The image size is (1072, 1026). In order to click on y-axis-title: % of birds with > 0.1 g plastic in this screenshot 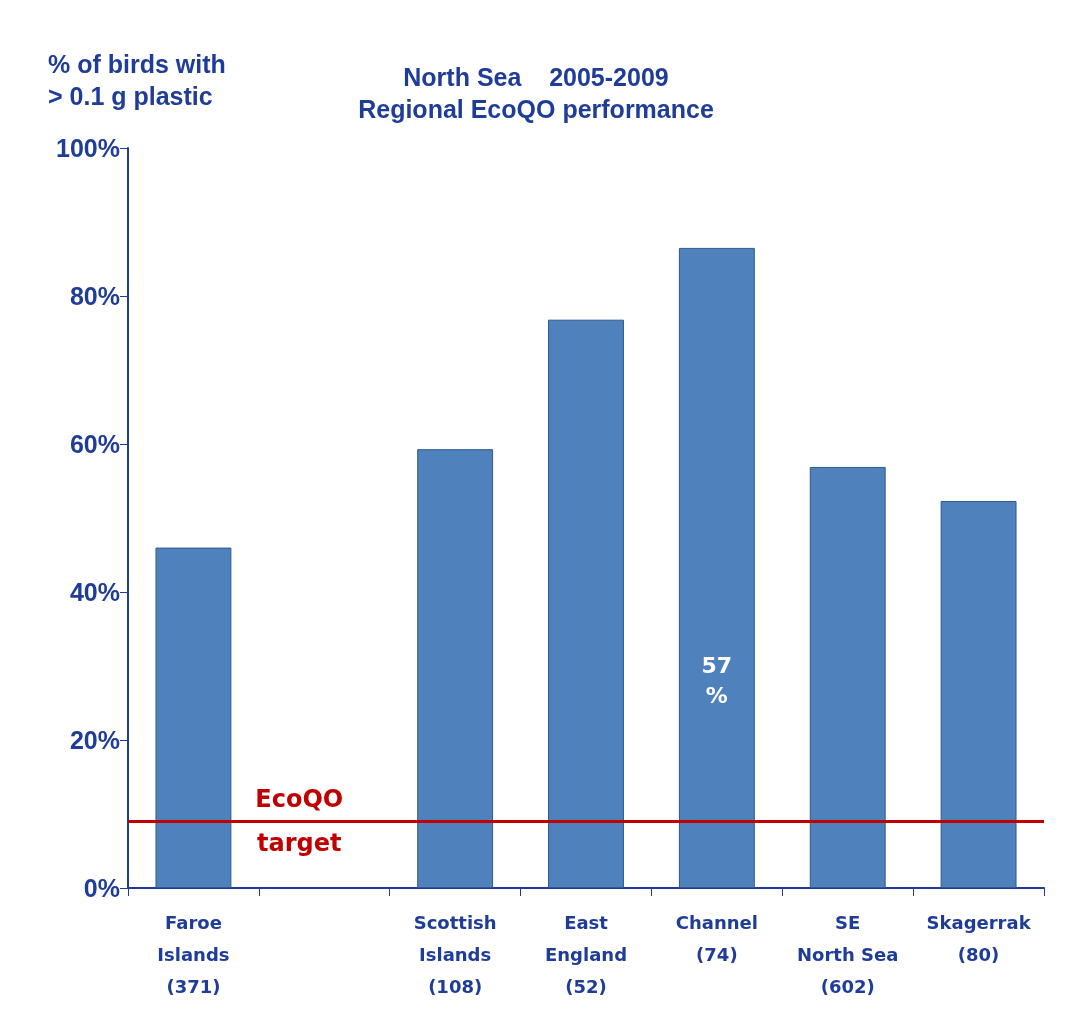, I will do `click(137, 80)`.